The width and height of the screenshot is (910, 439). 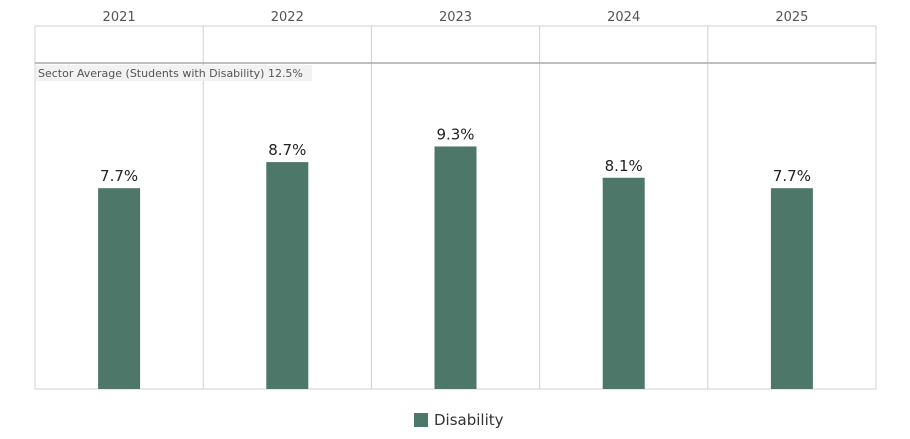 What do you see at coordinates (791, 17) in the screenshot?
I see `year-label-2025: 2025` at bounding box center [791, 17].